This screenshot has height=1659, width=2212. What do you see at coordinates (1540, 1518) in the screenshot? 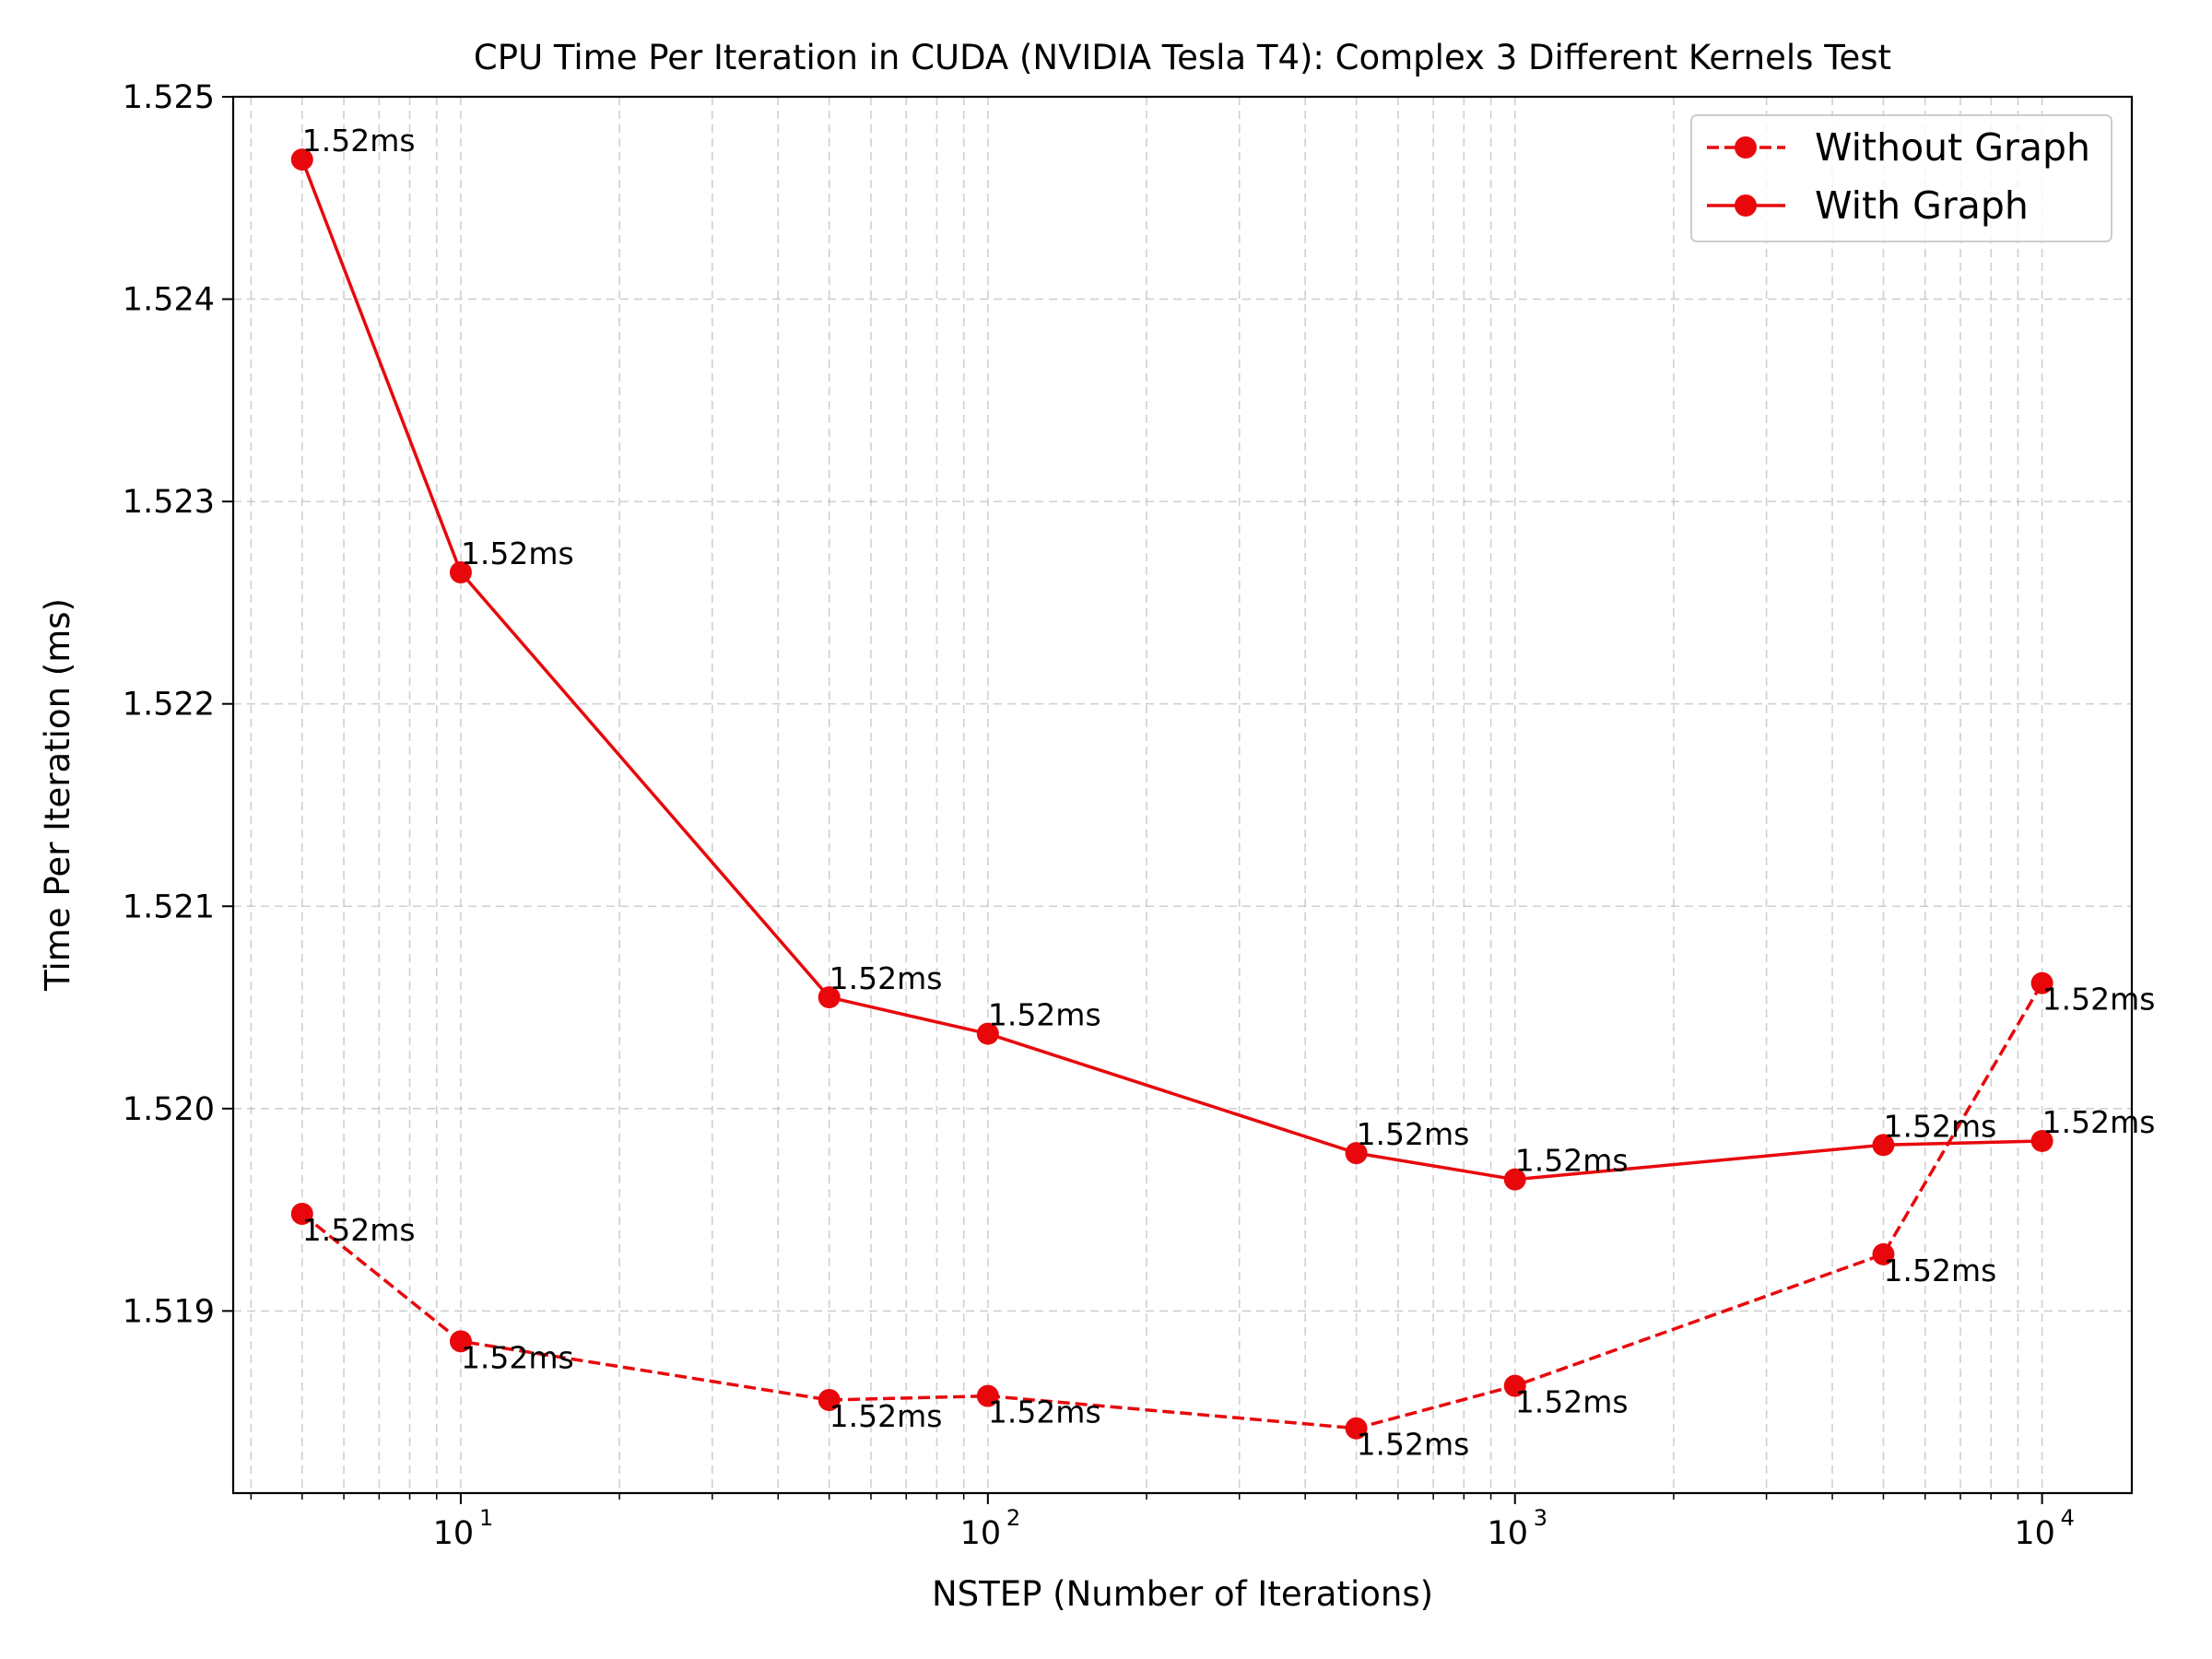
I see `x-tick-label-exponent: 3` at bounding box center [1540, 1518].